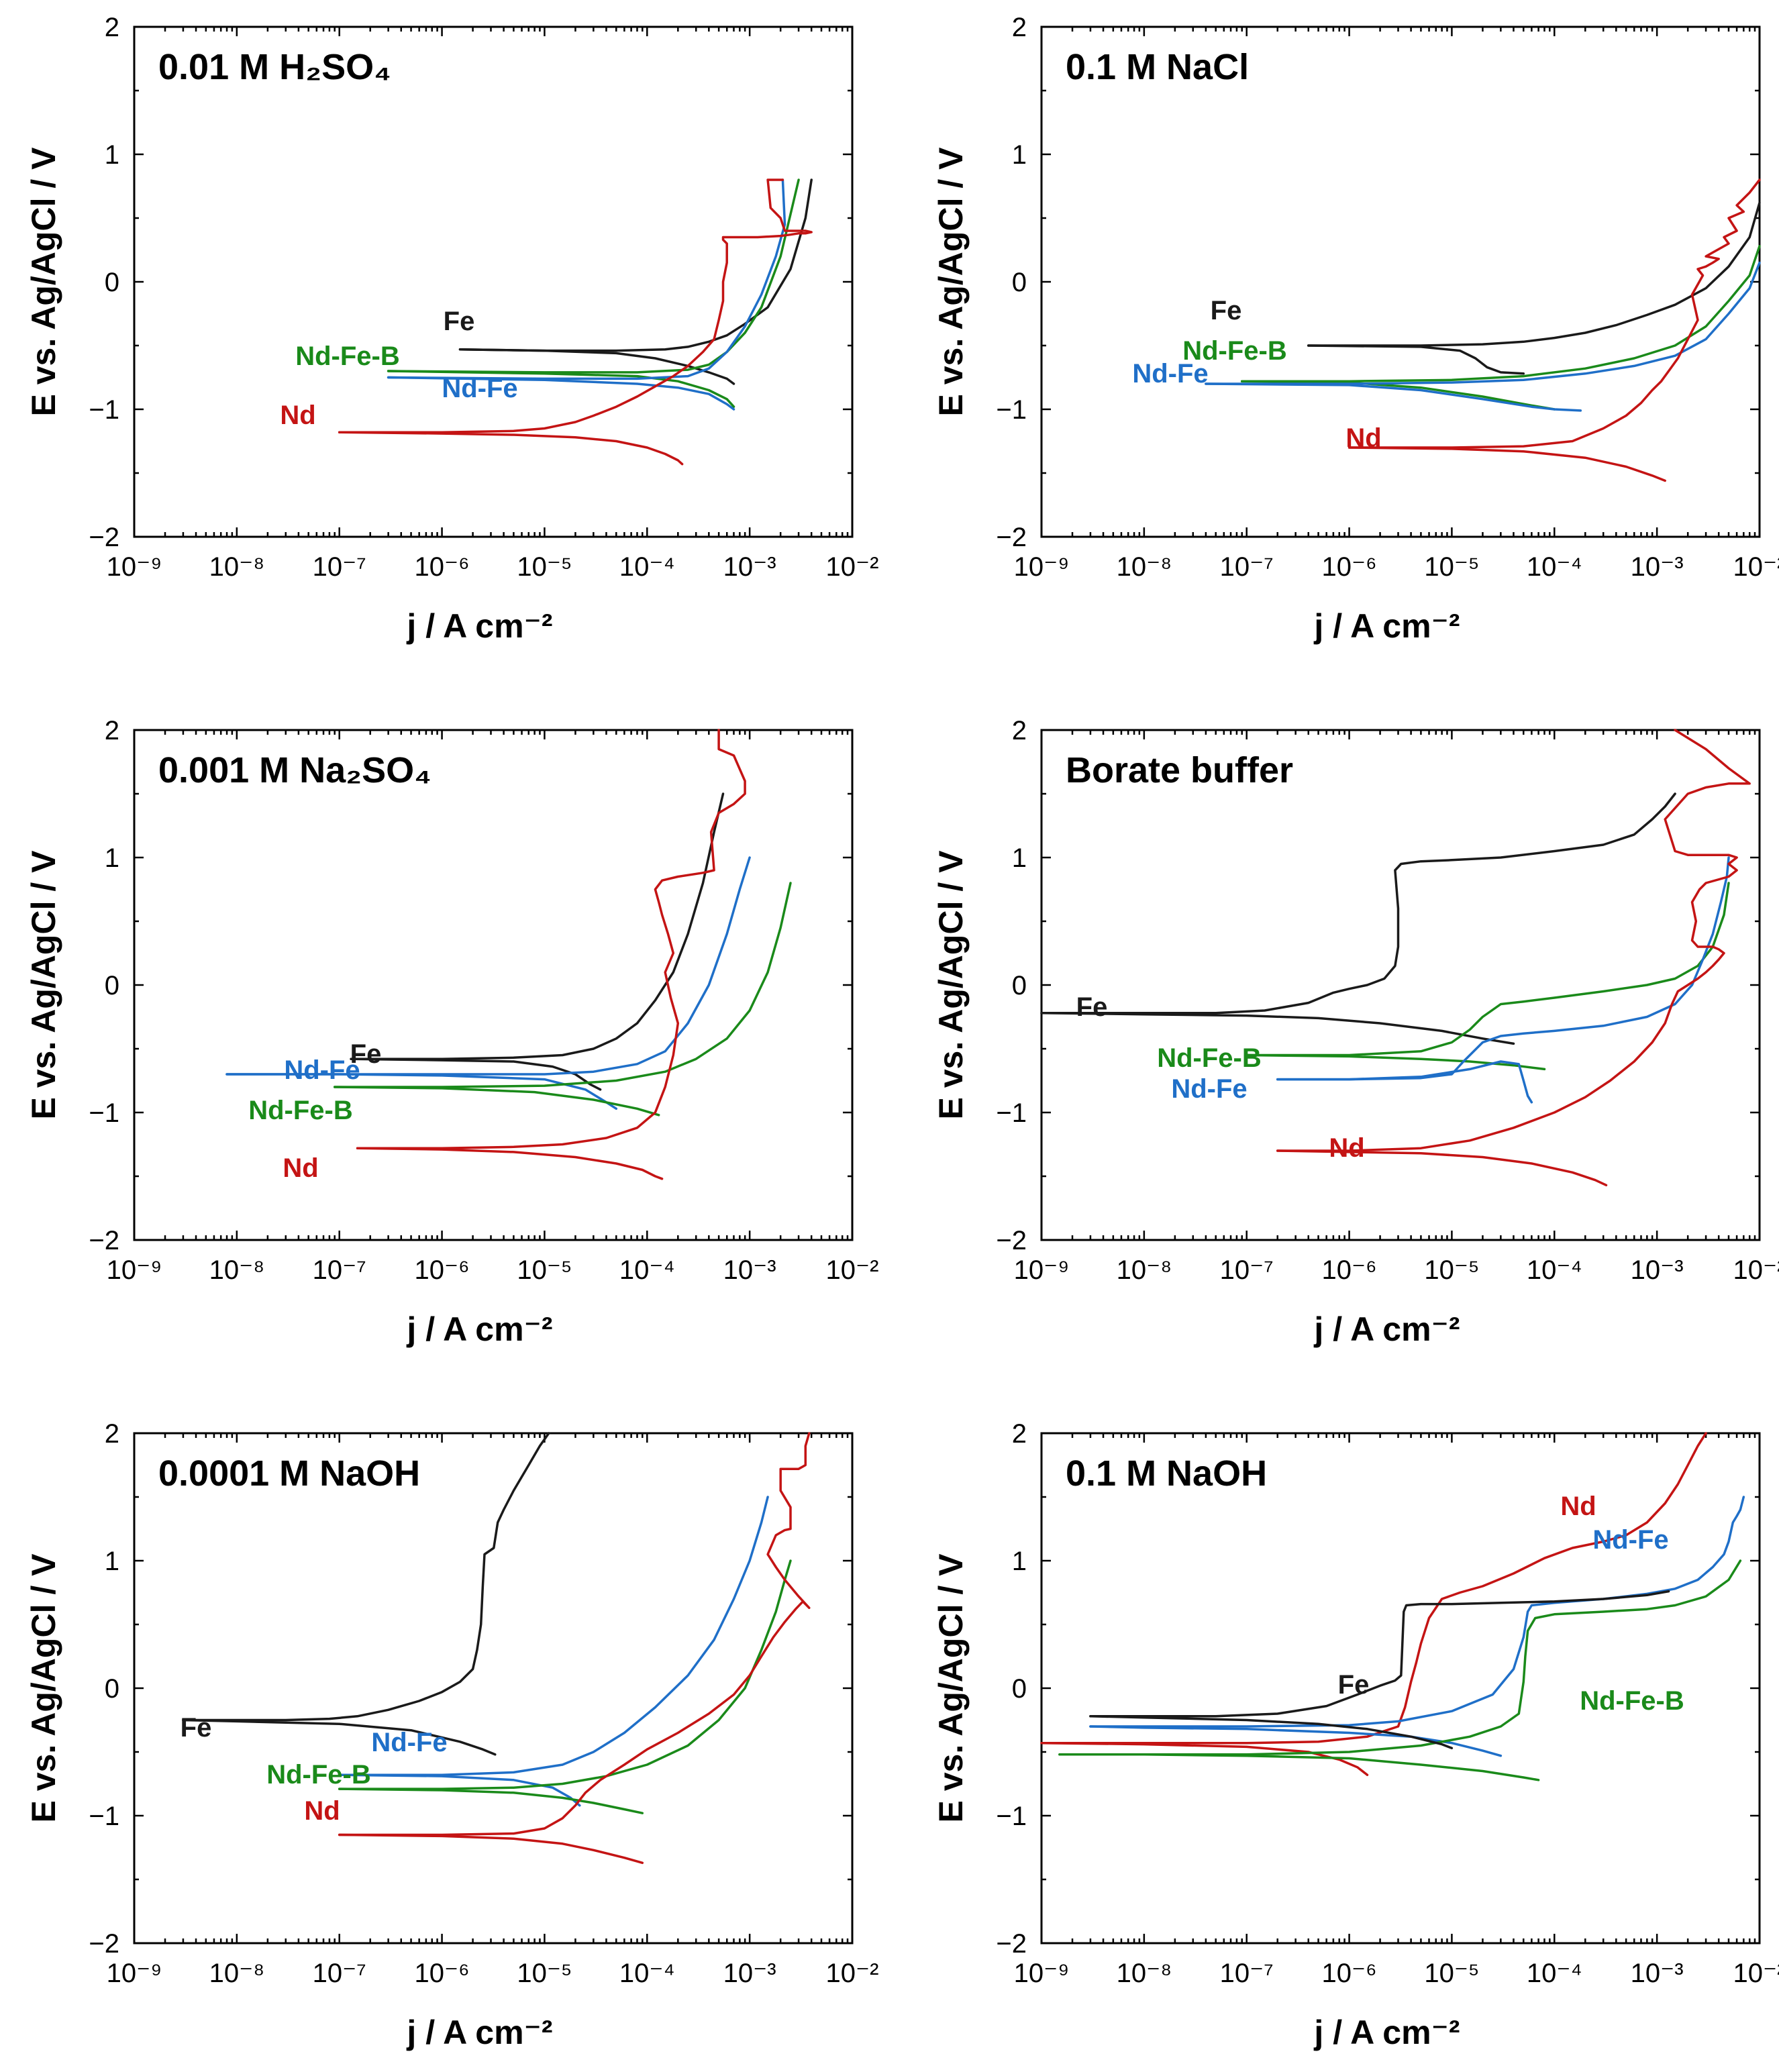 The image size is (1779, 2072). What do you see at coordinates (491, 1801) in the screenshot?
I see `series-nd-fe-b-cathodic-curve` at bounding box center [491, 1801].